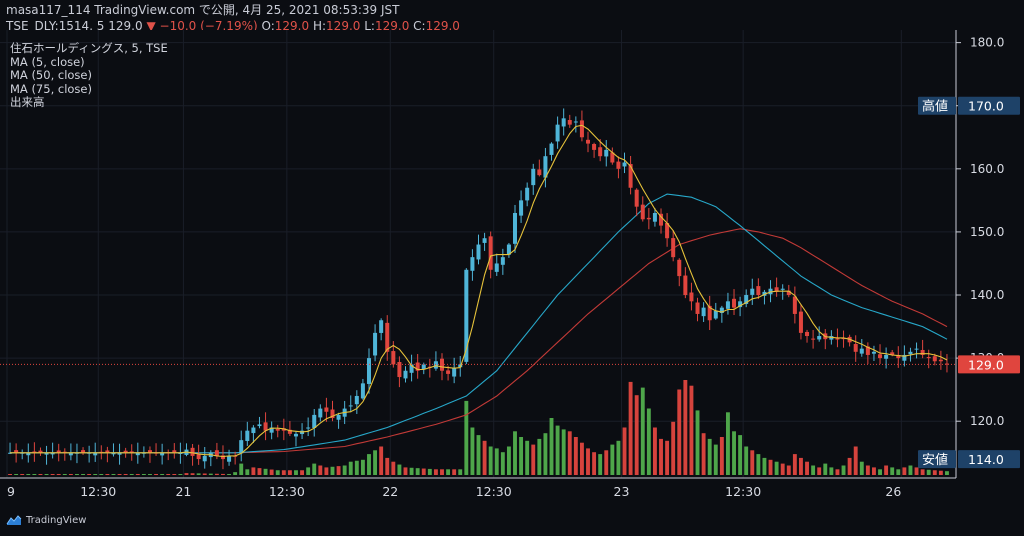  I want to click on tradingview-logo-icon, so click(14, 520).